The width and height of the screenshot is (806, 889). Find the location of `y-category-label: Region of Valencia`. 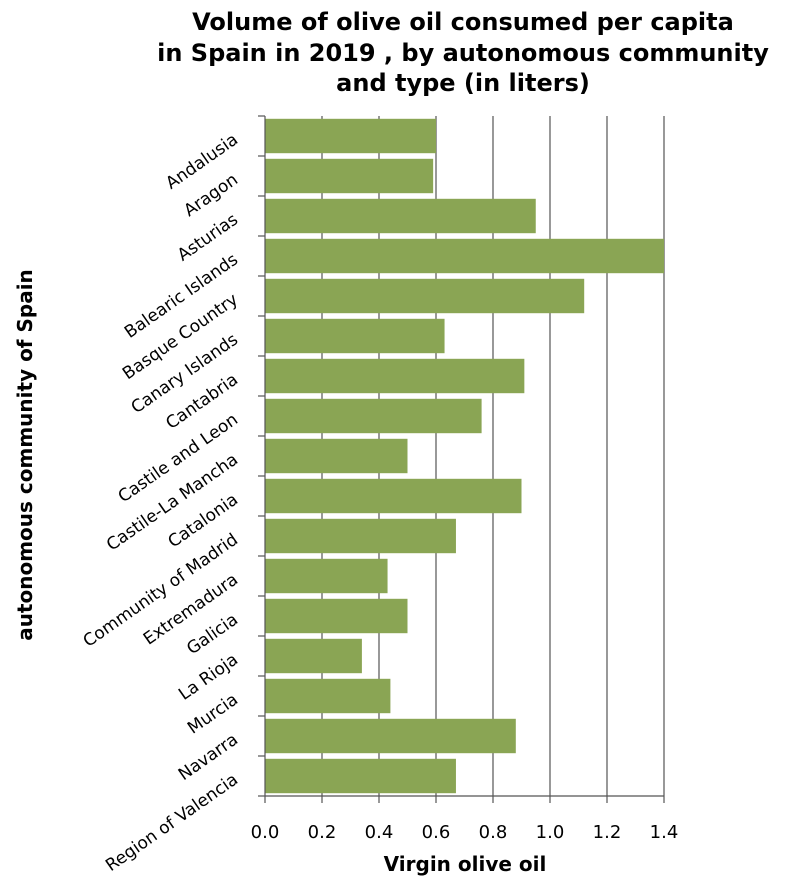

y-category-label: Region of Valencia is located at coordinates (172, 823).